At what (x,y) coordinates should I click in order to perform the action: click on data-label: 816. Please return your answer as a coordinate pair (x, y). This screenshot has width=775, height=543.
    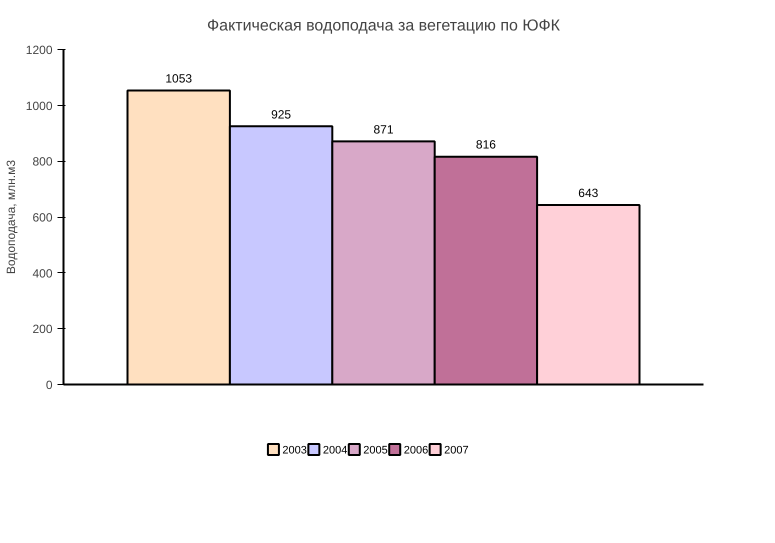
    Looking at the image, I should click on (486, 145).